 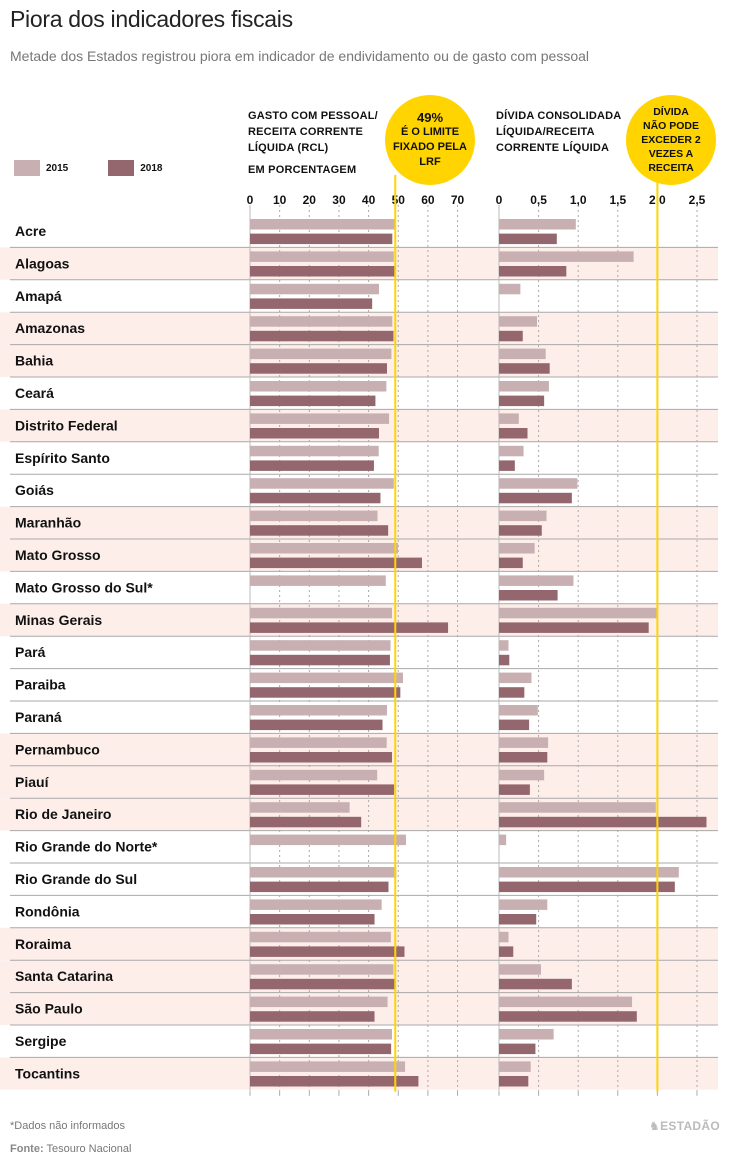 I want to click on right-header-line: LÍQUIDA/RECEITA, so click(x=545, y=132).